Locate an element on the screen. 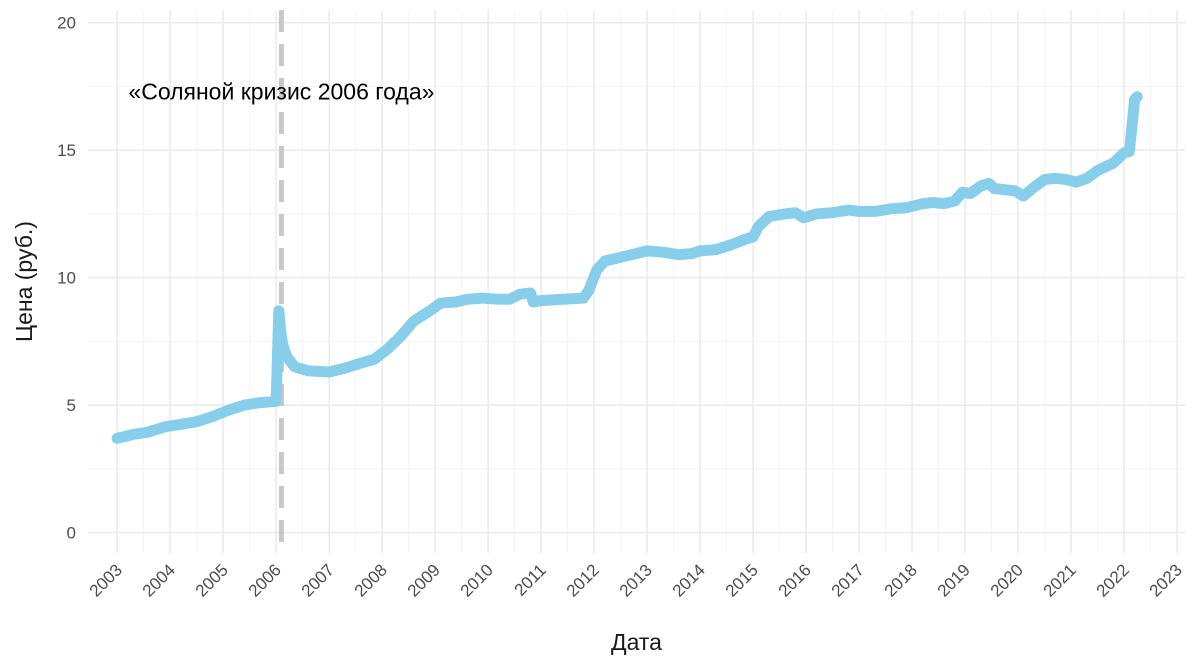 This screenshot has width=1200, height=660. x-tick-label: 2015 is located at coordinates (742, 580).